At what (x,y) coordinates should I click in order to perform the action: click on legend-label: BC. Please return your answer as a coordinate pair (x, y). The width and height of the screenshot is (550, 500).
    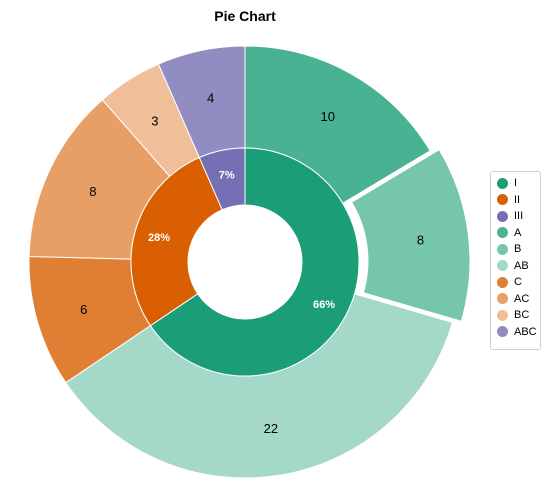
    Looking at the image, I should click on (522, 315).